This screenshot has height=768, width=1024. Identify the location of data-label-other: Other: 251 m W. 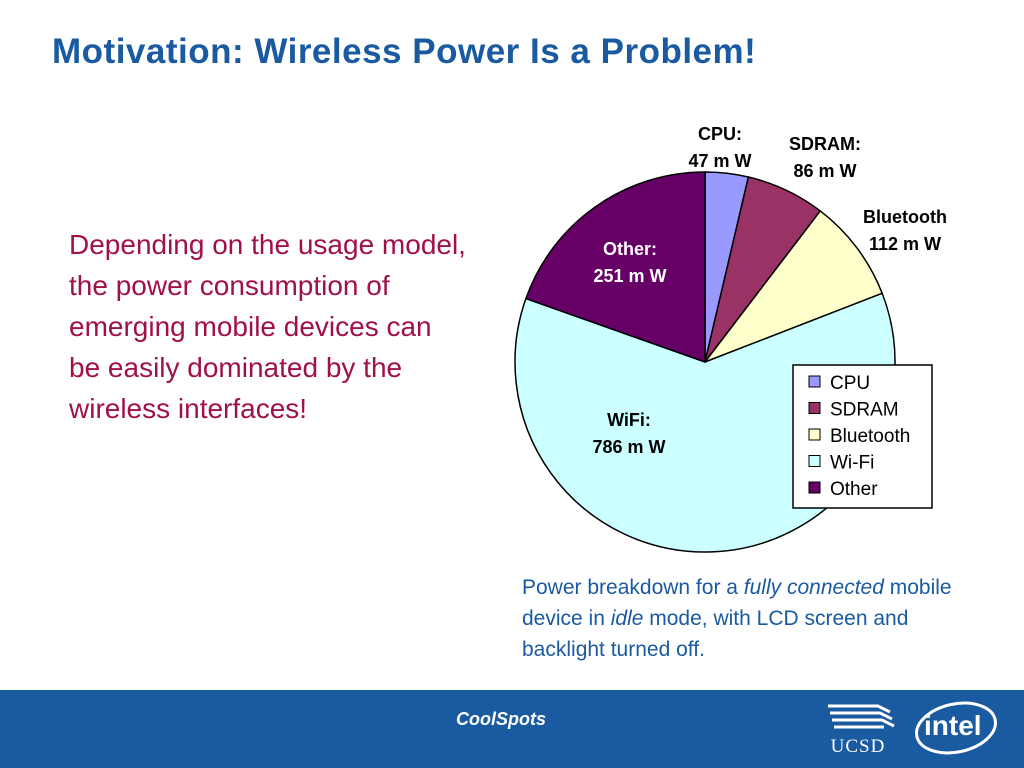
(629, 262).